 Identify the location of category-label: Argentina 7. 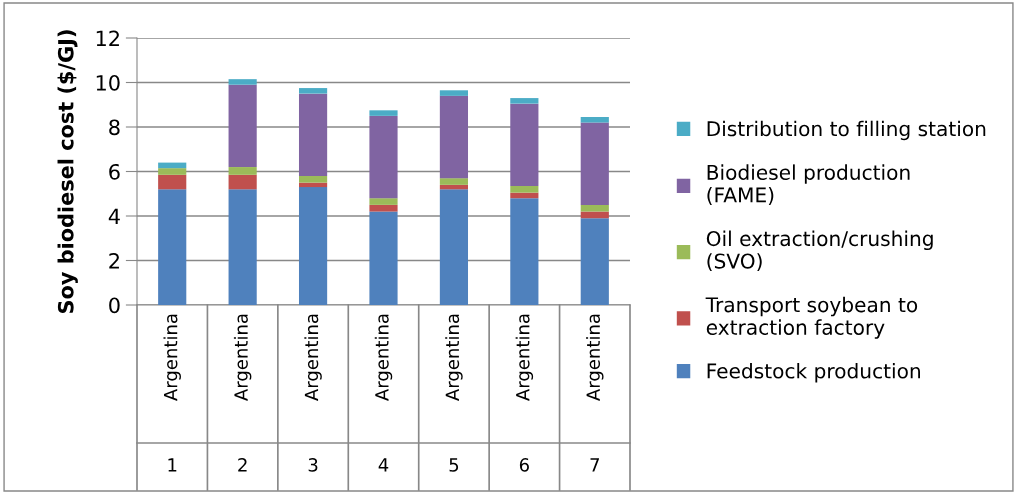
(595, 393).